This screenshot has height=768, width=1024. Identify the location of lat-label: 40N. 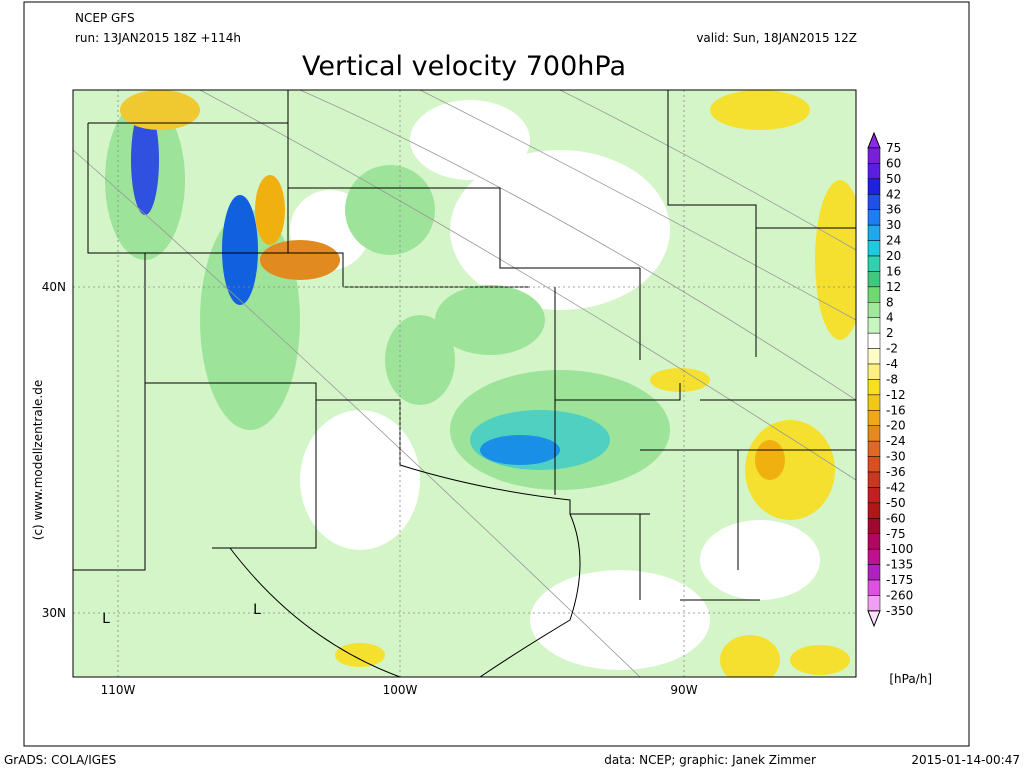
(54, 287).